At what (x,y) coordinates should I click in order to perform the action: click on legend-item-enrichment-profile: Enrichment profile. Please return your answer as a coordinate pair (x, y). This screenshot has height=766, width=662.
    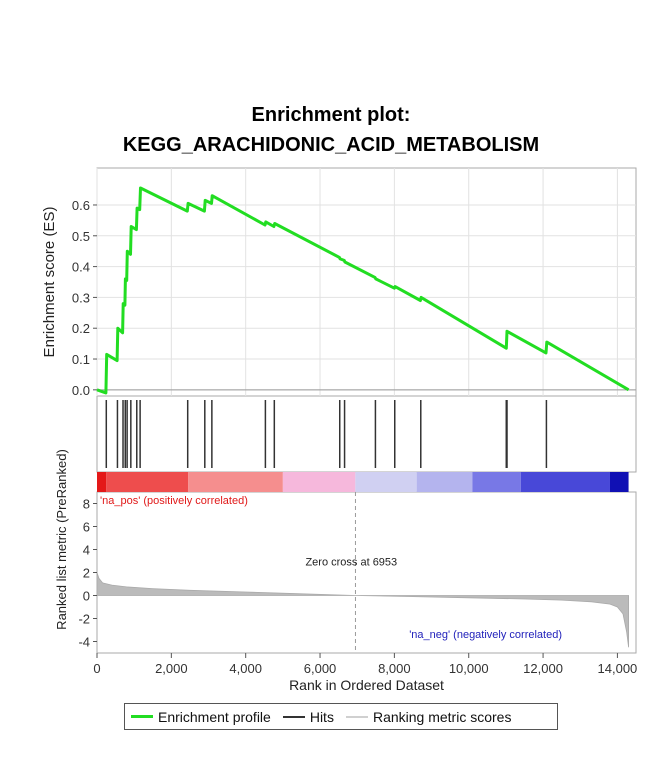
    Looking at the image, I should click on (201, 717).